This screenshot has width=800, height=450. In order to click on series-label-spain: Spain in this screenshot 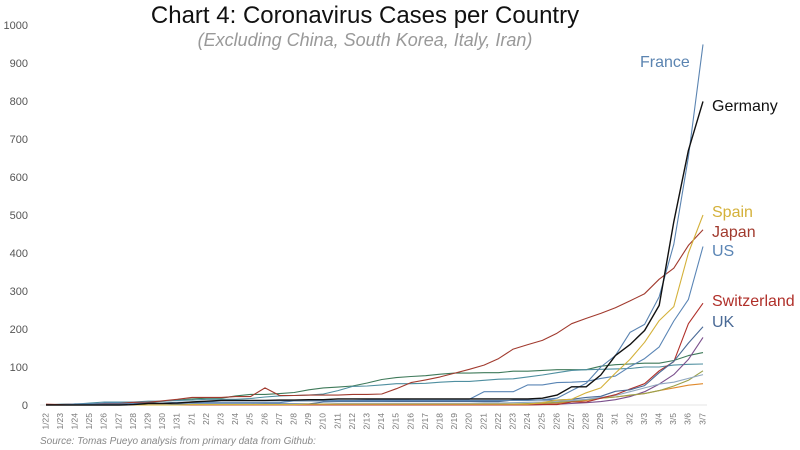, I will do `click(732, 212)`.